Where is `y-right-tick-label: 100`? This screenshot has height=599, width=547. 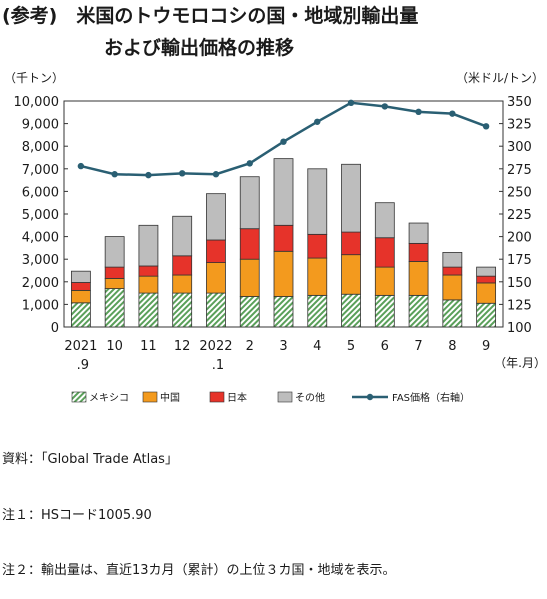 y-right-tick-label: 100 is located at coordinates (519, 328).